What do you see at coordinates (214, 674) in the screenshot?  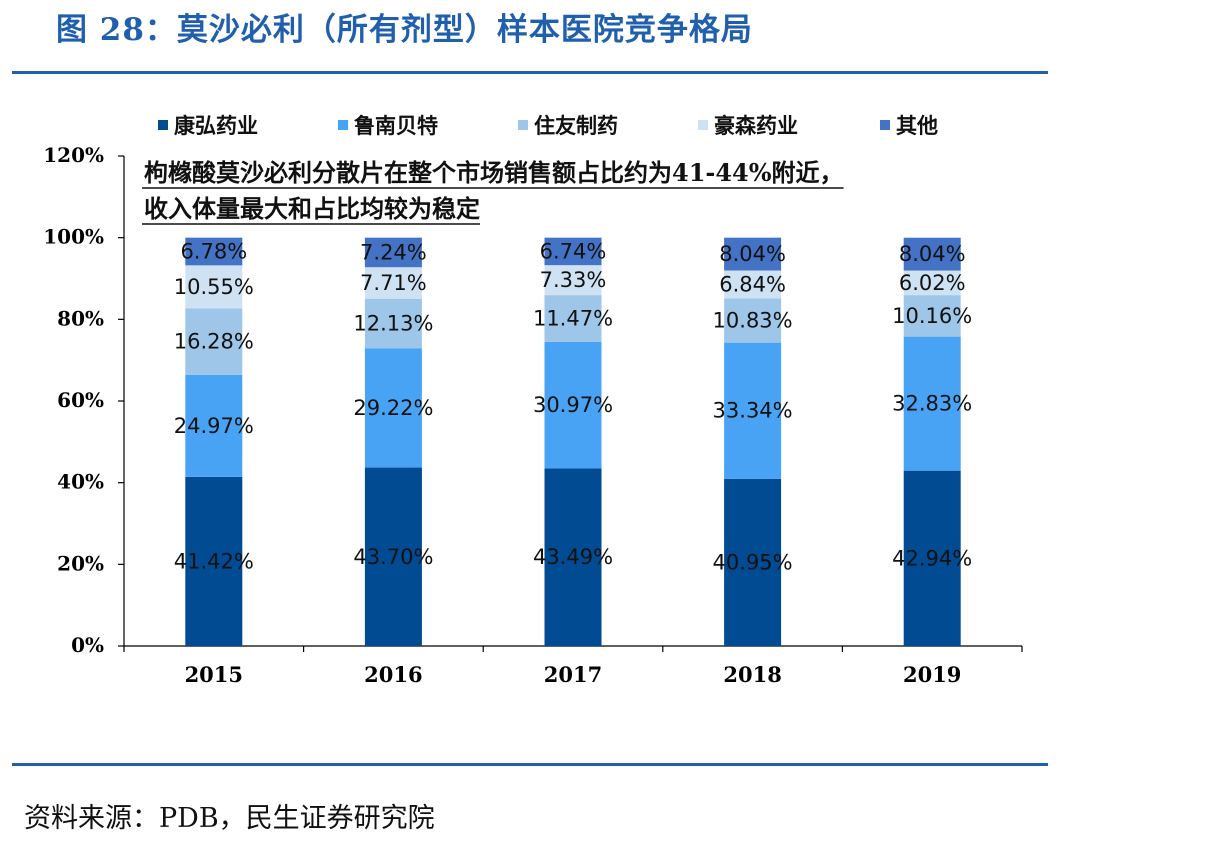 I see `x-tick-label: 2015` at bounding box center [214, 674].